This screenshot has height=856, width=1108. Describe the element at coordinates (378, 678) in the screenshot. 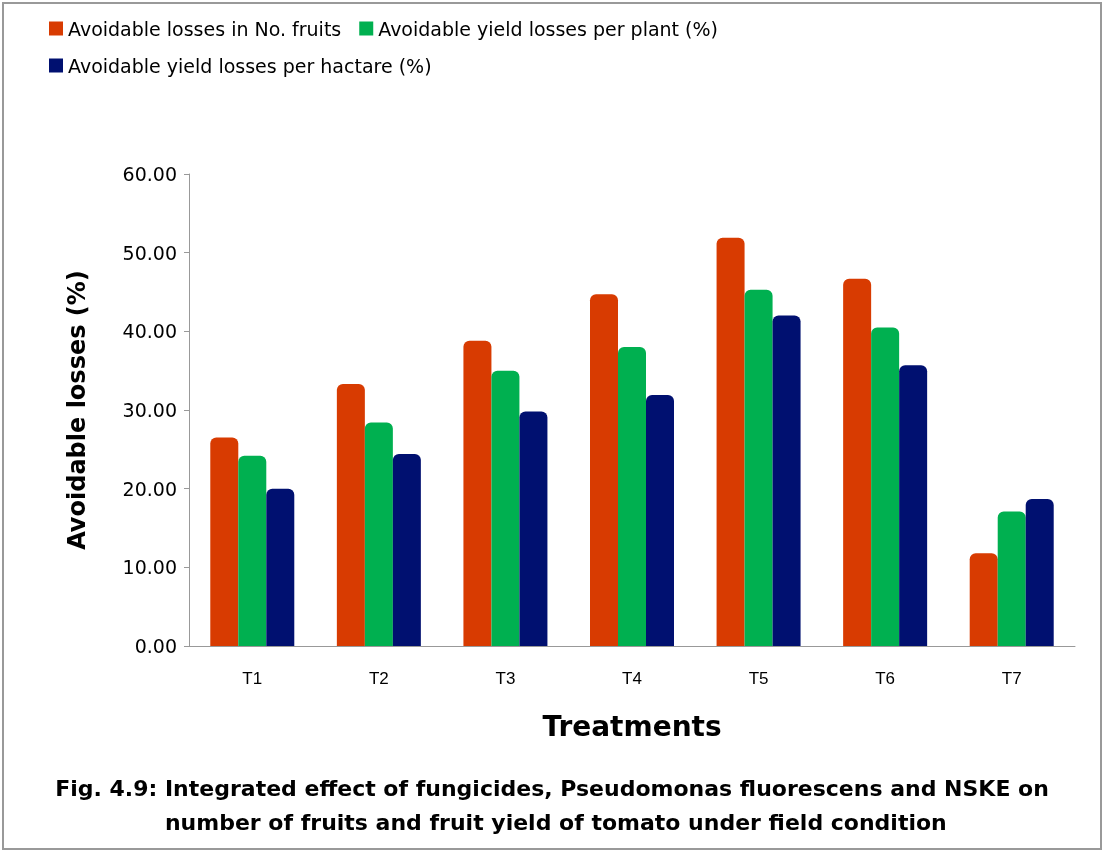

I see `x-tick-label: T2` at that location.